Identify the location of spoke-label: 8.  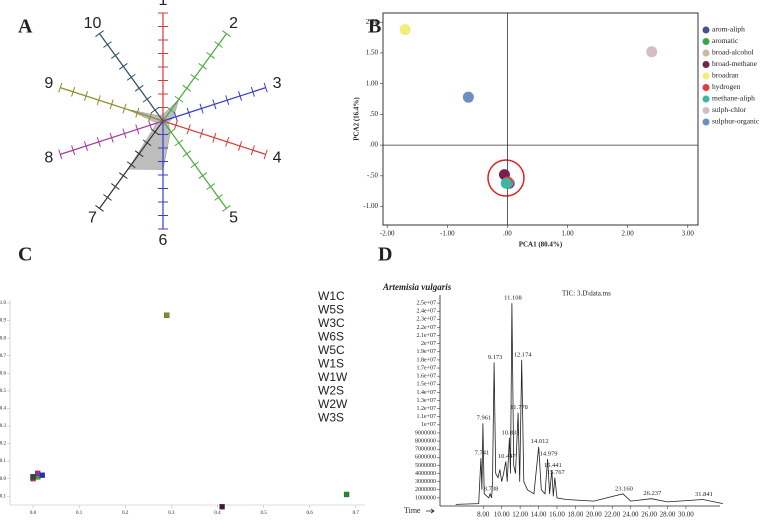
(48, 157).